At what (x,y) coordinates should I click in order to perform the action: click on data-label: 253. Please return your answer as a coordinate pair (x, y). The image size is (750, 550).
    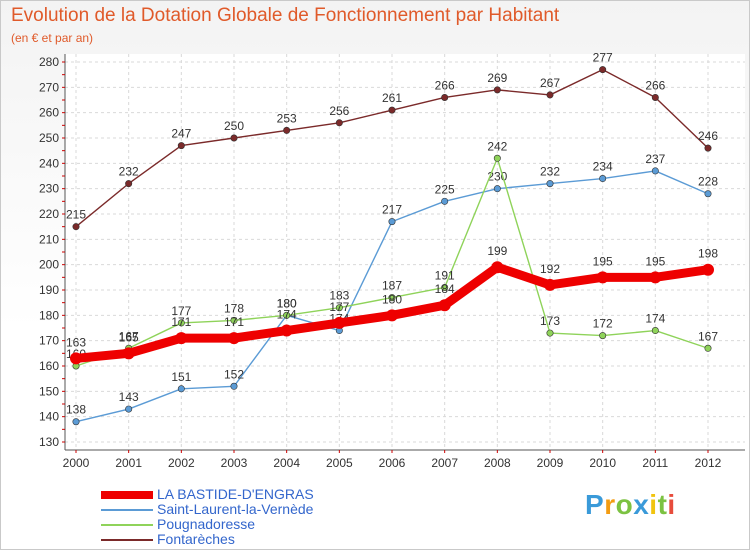
    Looking at the image, I should click on (287, 118).